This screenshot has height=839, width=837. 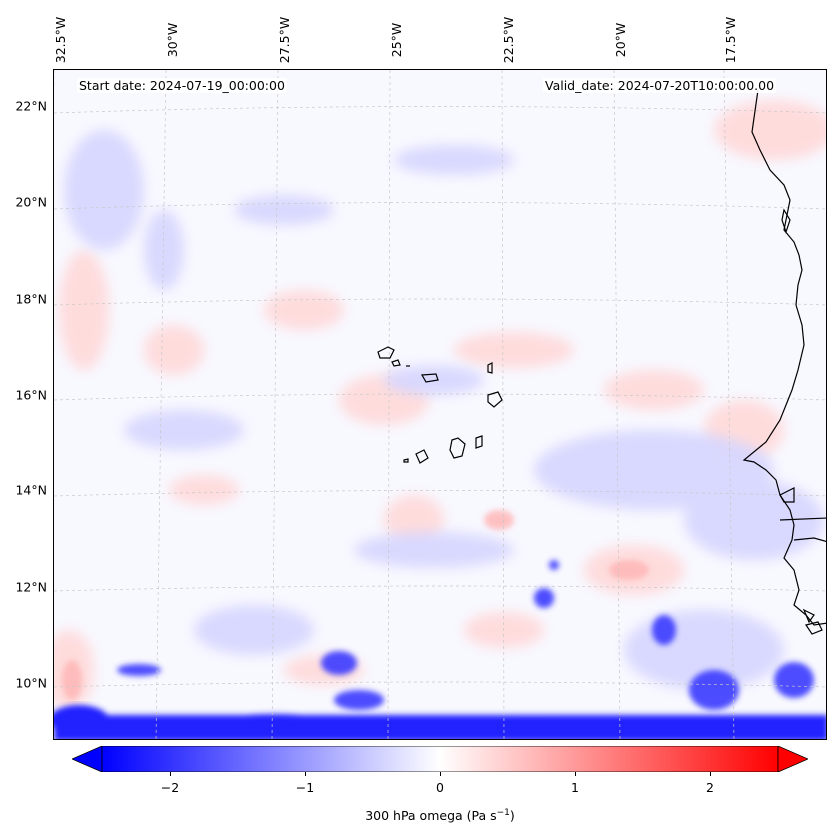 I want to click on lat-label-22n: 22°N, so click(x=31, y=106).